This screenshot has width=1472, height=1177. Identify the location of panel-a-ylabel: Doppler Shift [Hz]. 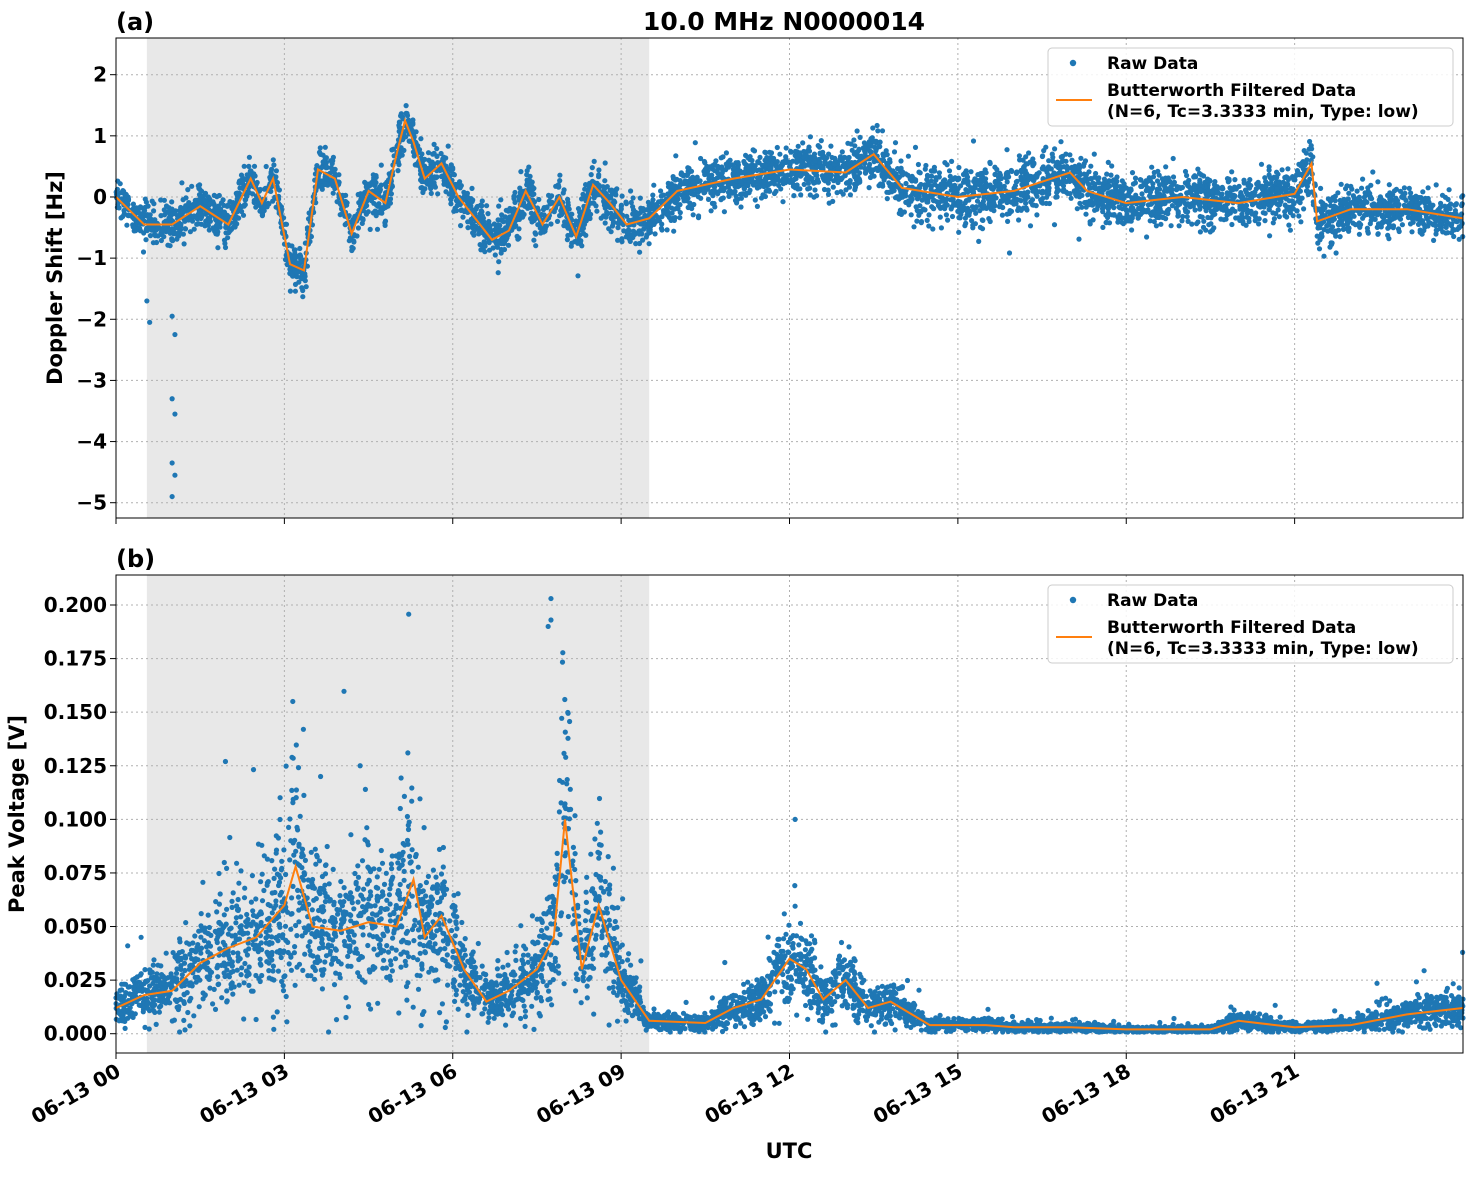
(55, 278).